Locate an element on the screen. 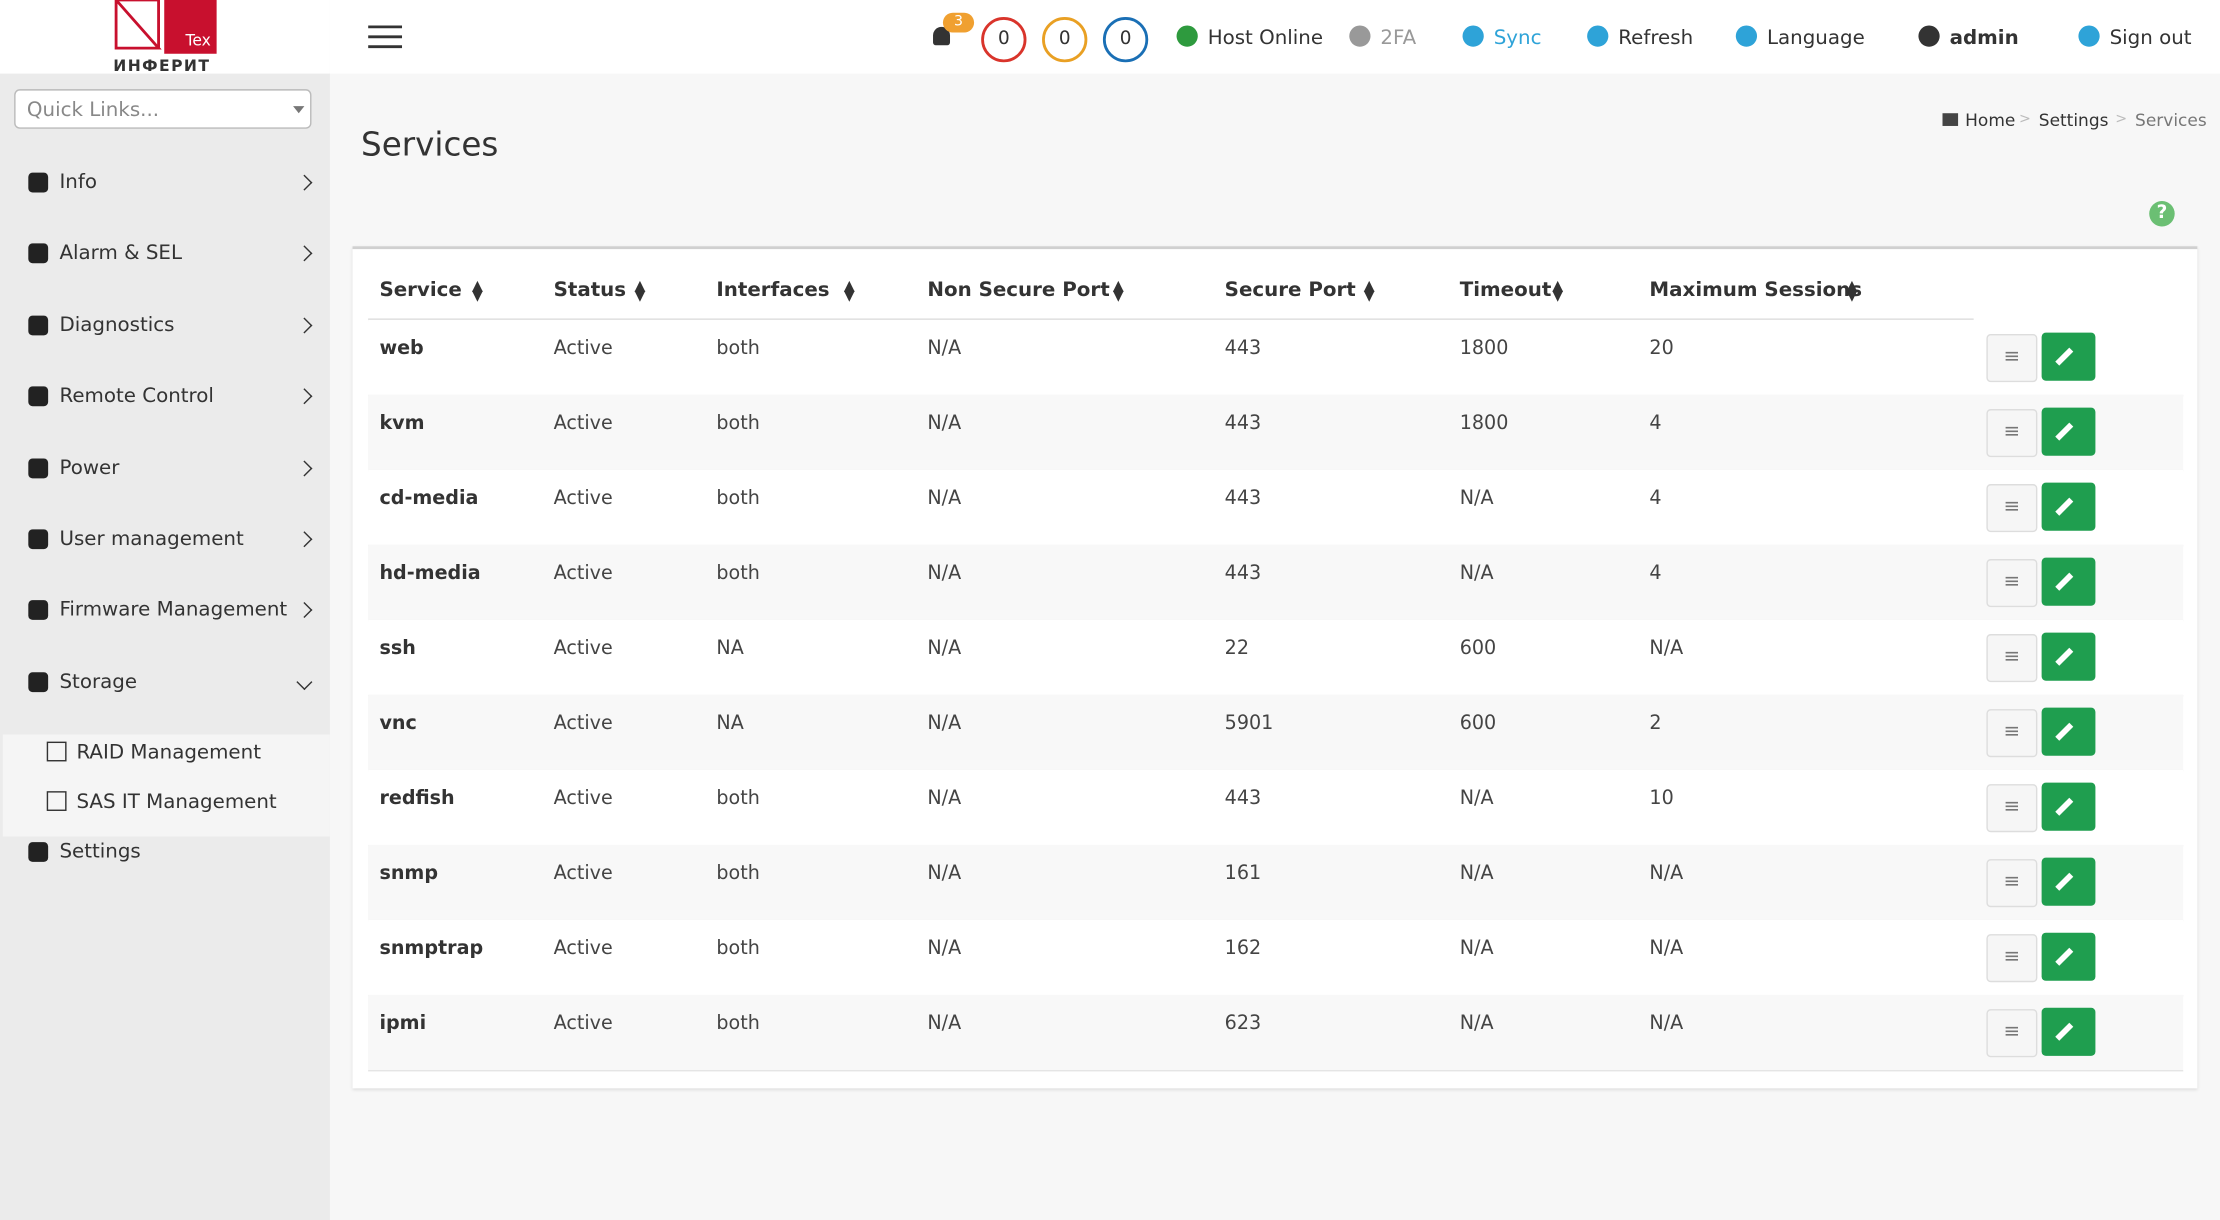 The image size is (2220, 1220). logo: Tex ИНФЕРИТ is located at coordinates (165, 37).